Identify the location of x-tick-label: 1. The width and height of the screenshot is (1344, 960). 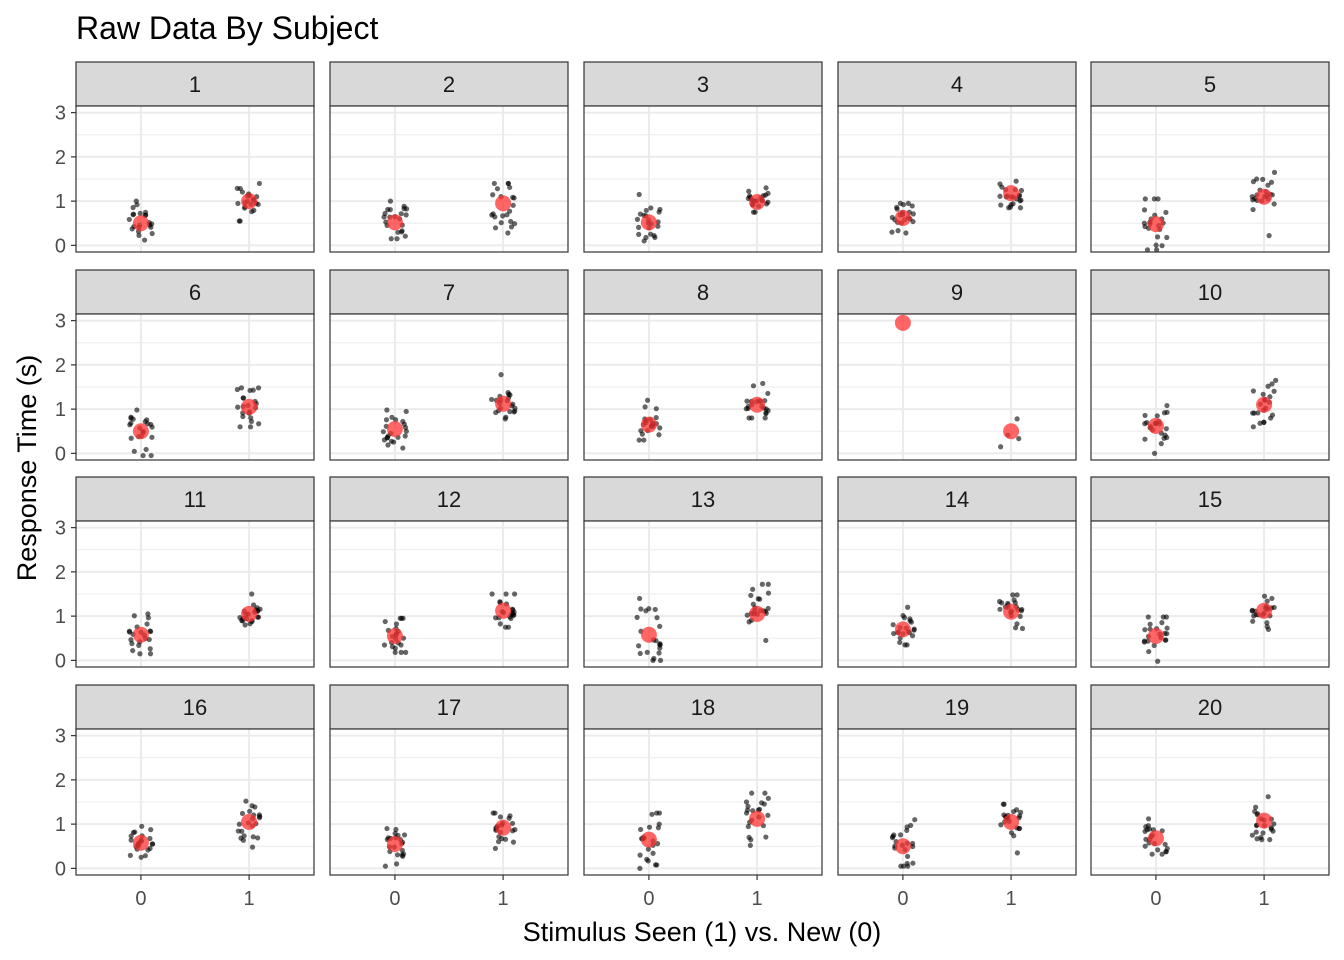
(249, 899).